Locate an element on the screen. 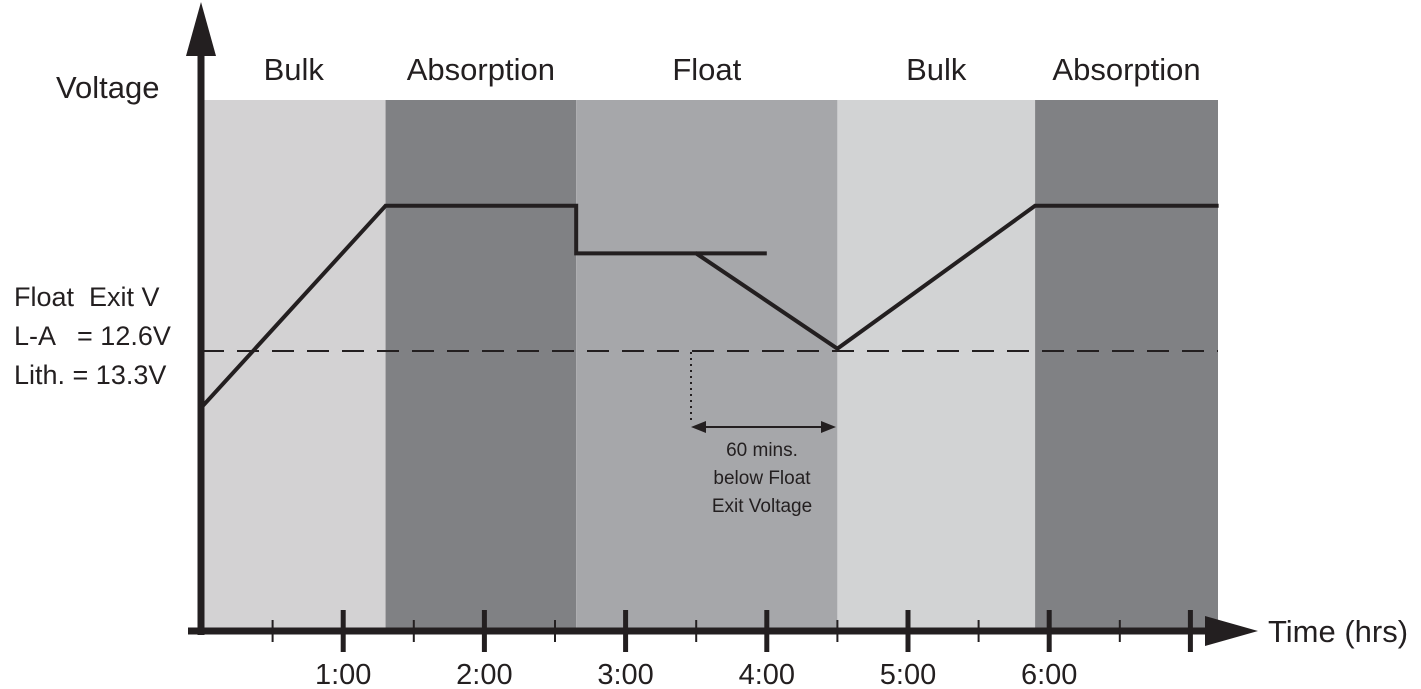 Image resolution: width=1421 pixels, height=689 pixels. x-tick-label: 4:00 is located at coordinates (767, 674).